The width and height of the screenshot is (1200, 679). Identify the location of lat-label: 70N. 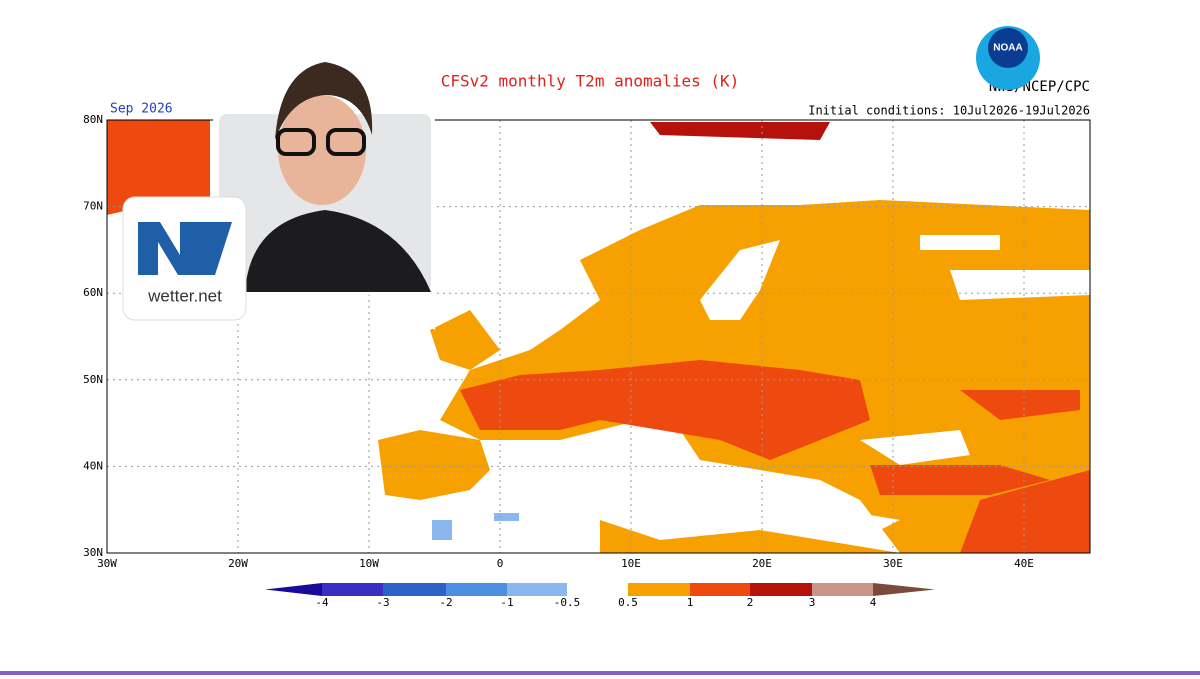
(93, 206).